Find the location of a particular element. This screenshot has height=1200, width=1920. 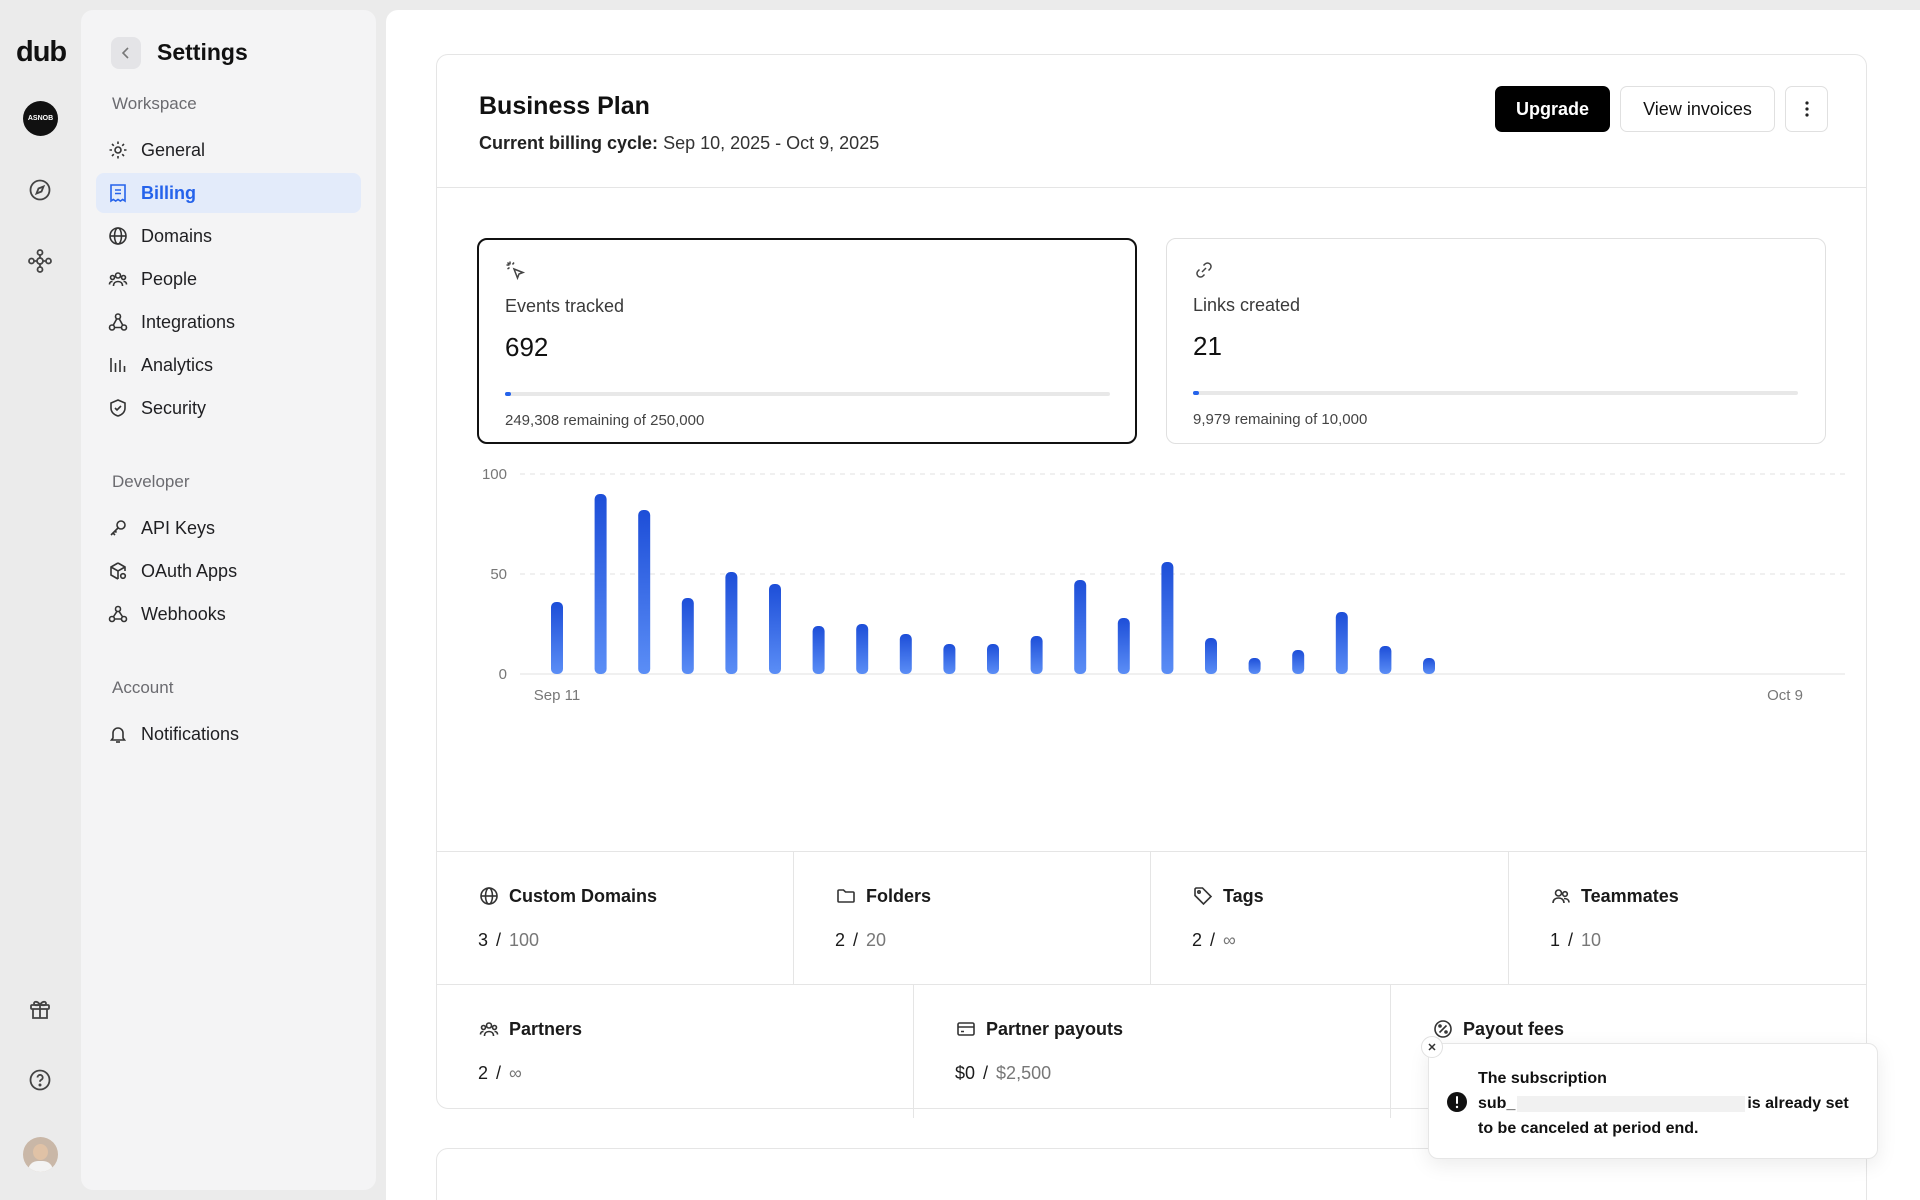

sidebar-item-general: General is located at coordinates (228, 150).